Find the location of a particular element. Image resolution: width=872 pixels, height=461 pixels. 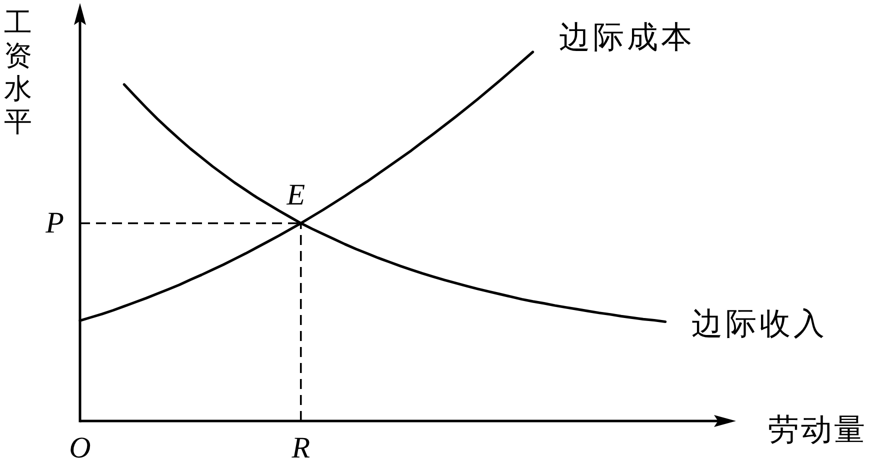

series-label: 边际收入 is located at coordinates (759, 324).